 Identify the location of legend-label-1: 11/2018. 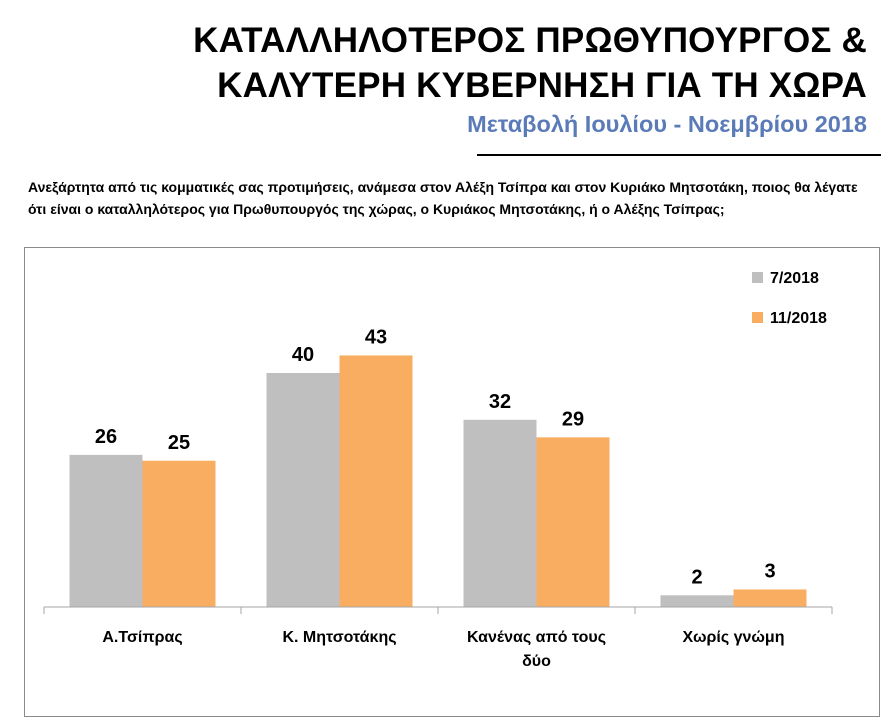
(798, 318).